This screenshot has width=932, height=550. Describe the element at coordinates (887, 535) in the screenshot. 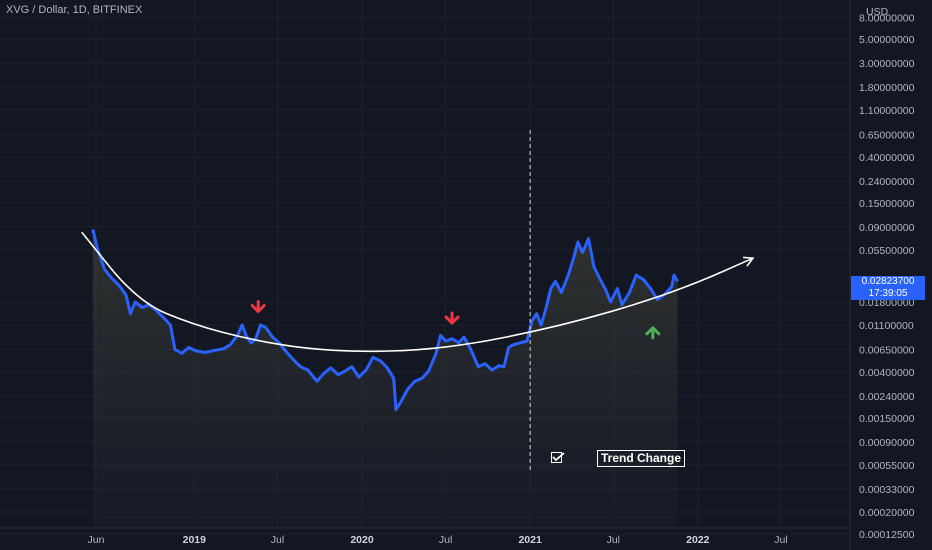

I see `y-tick-label: 0.00012500` at that location.